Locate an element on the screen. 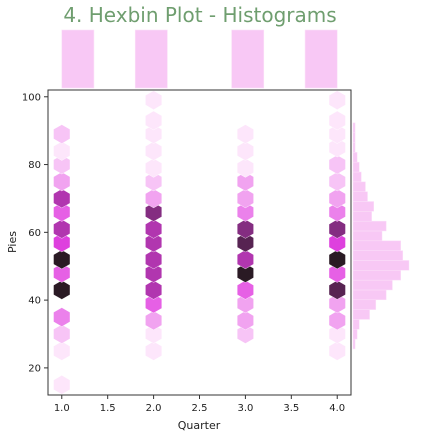  marginal-y-histogram is located at coordinates (381, 236).